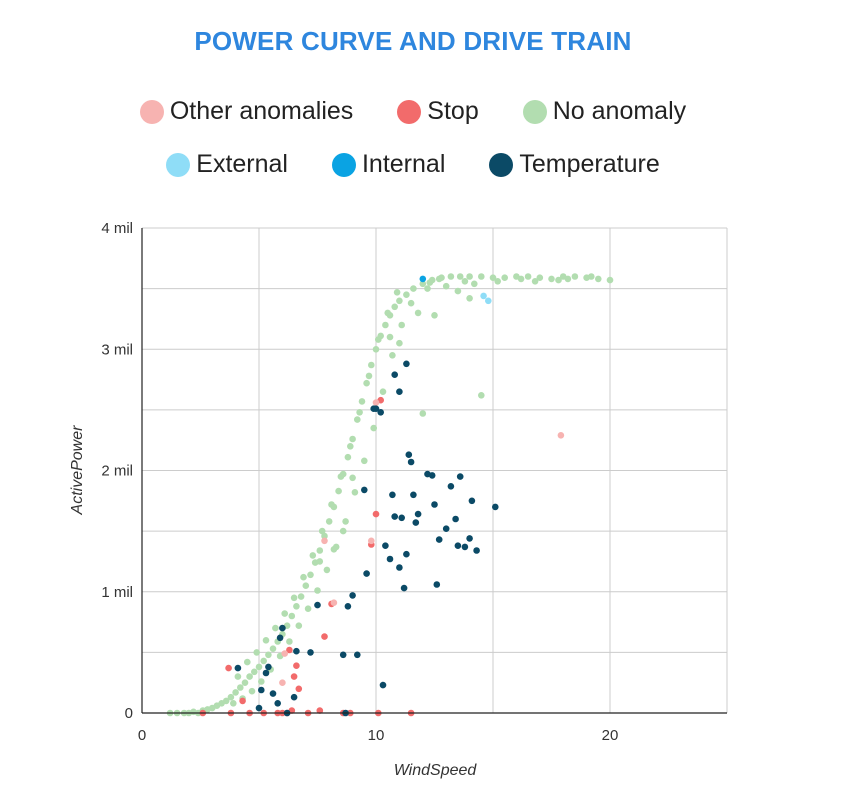 The height and width of the screenshot is (800, 863). What do you see at coordinates (501, 164) in the screenshot?
I see `legend-dot-temperature` at bounding box center [501, 164].